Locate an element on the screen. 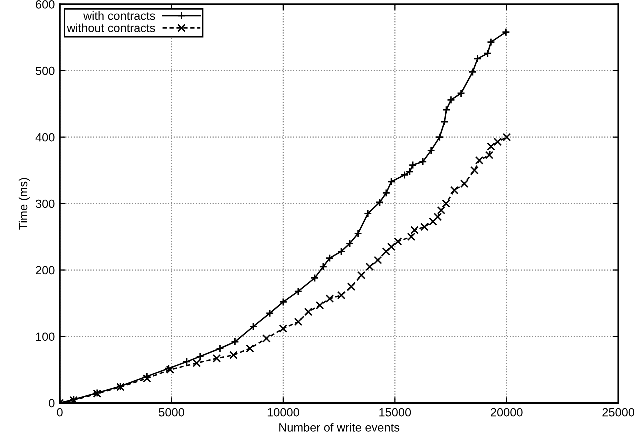  x-tick-label: 10000 is located at coordinates (284, 412).